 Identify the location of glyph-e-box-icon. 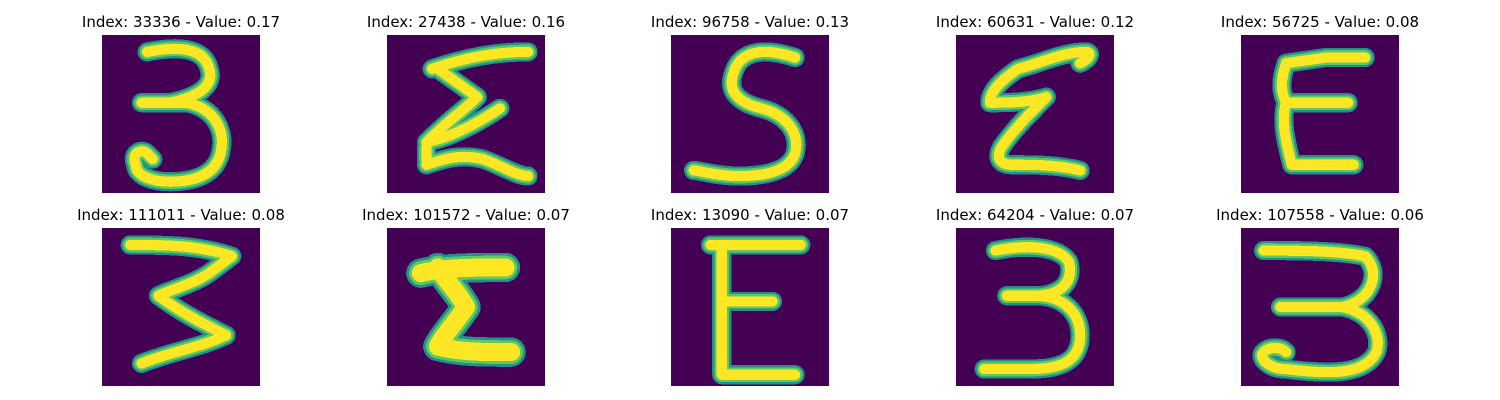
(750, 307).